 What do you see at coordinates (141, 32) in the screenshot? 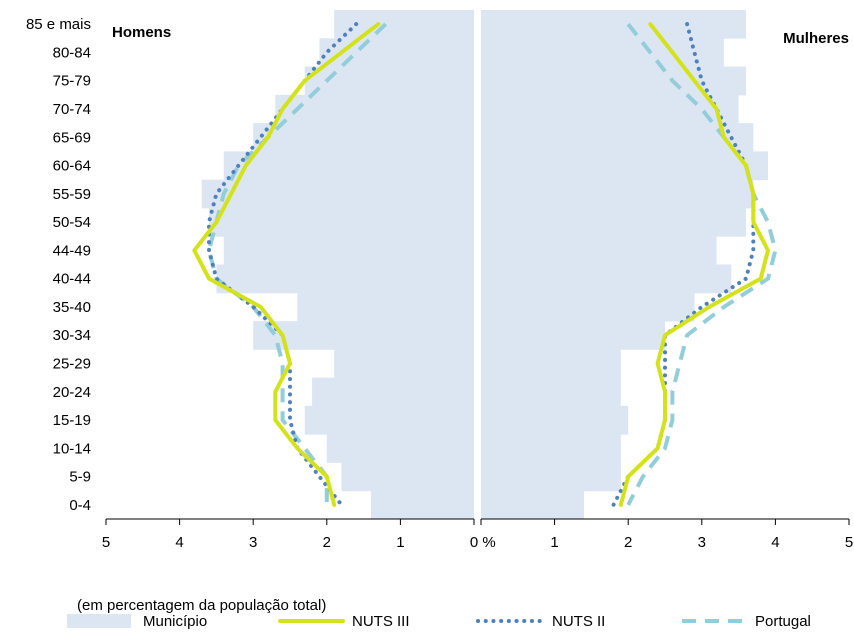
I see `panel-label-homens: Homens` at bounding box center [141, 32].